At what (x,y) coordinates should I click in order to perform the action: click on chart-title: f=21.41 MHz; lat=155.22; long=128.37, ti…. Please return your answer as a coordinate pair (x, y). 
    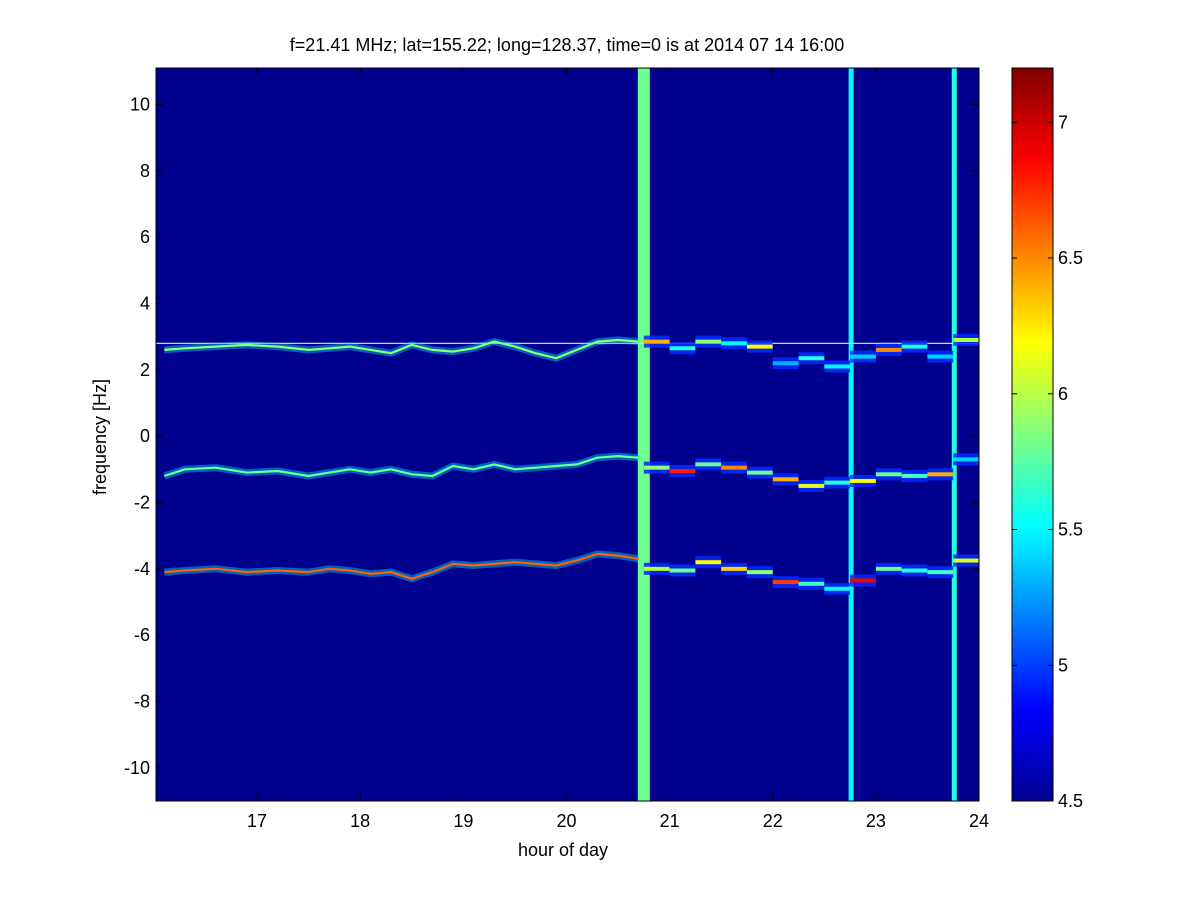
    Looking at the image, I should click on (567, 45).